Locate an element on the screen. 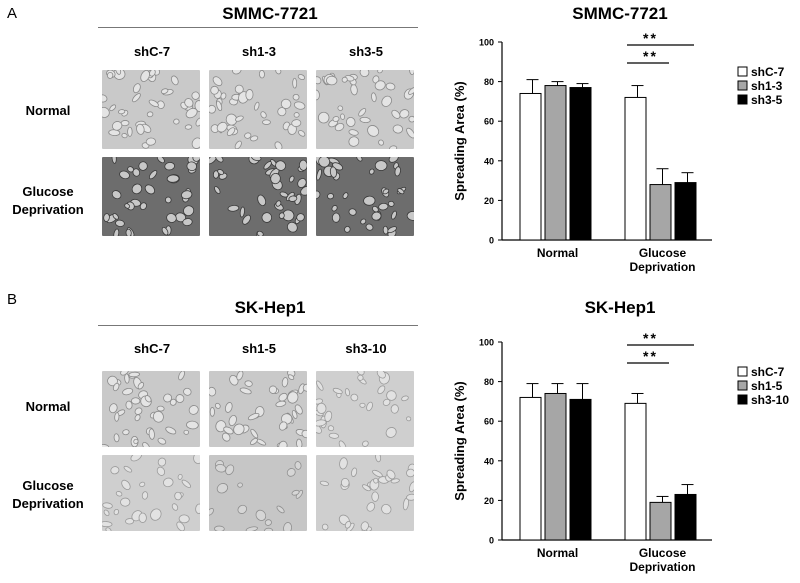 The height and width of the screenshot is (583, 800). panel-a-col-label: sh3-5 is located at coordinates (366, 51).